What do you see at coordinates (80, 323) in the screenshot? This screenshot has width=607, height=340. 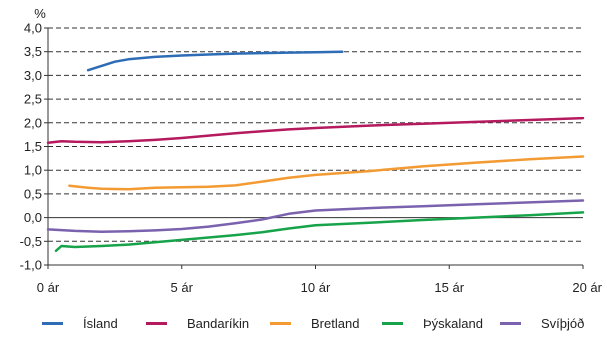 I see `legend-item: Ísland` at bounding box center [80, 323].